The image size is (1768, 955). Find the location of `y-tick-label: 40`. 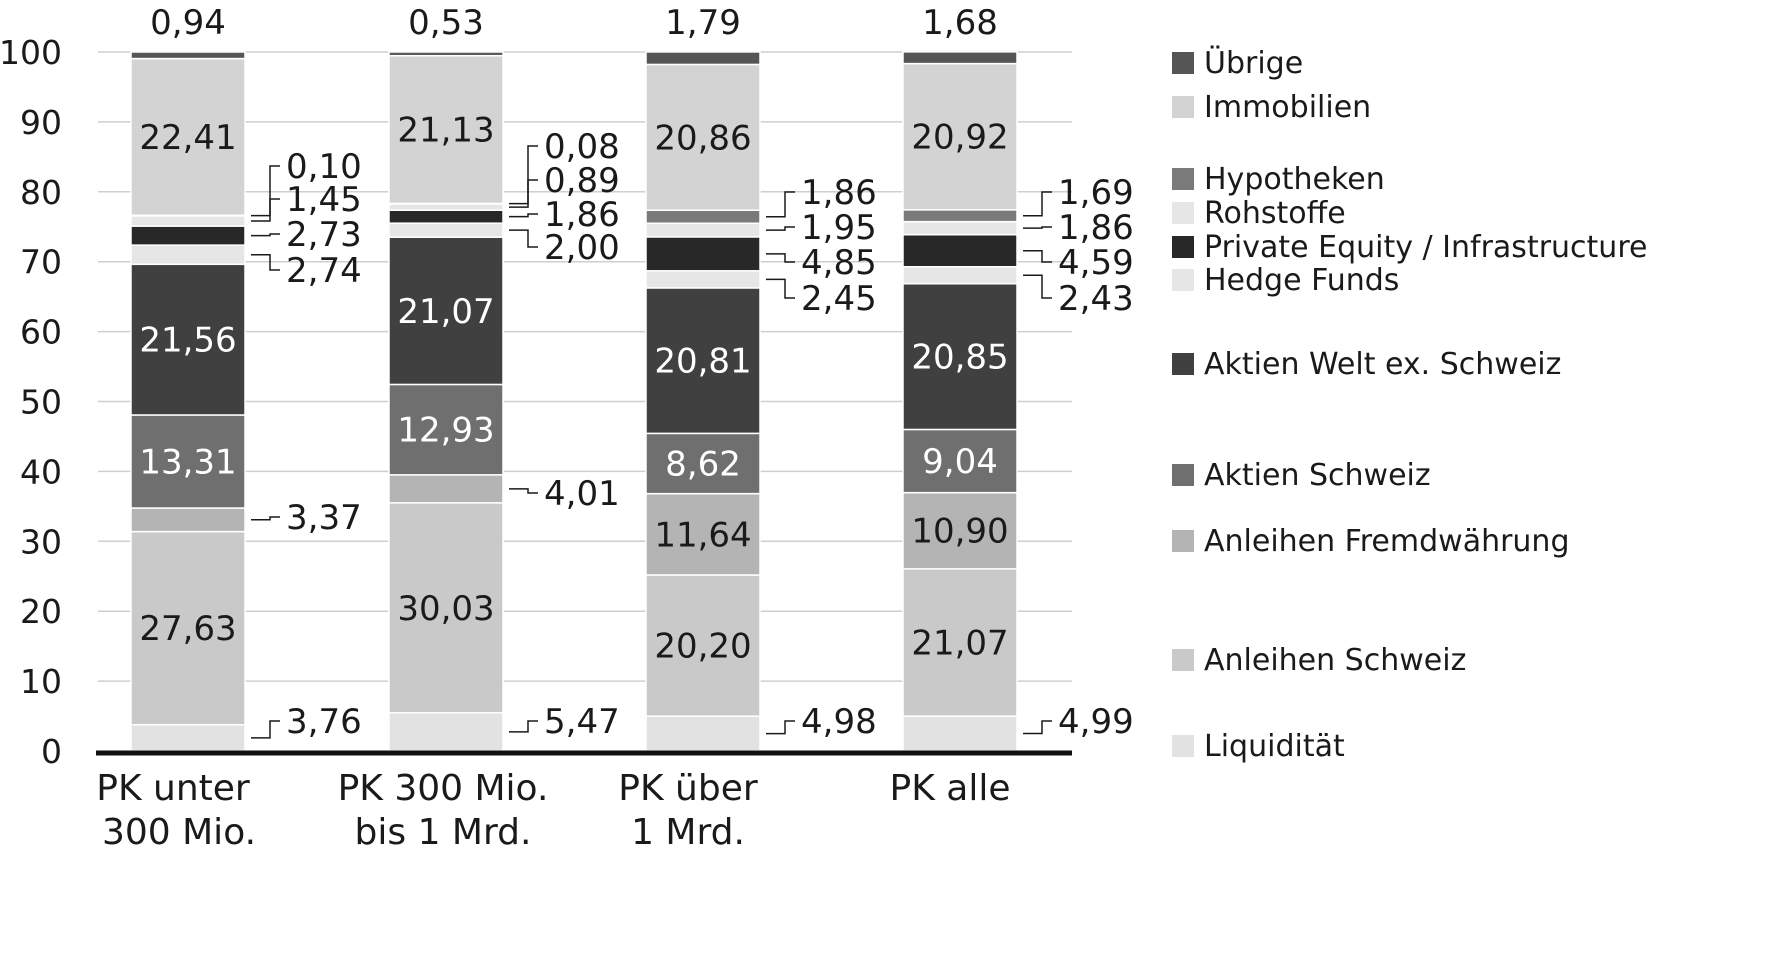

y-tick-label: 40 is located at coordinates (41, 471).